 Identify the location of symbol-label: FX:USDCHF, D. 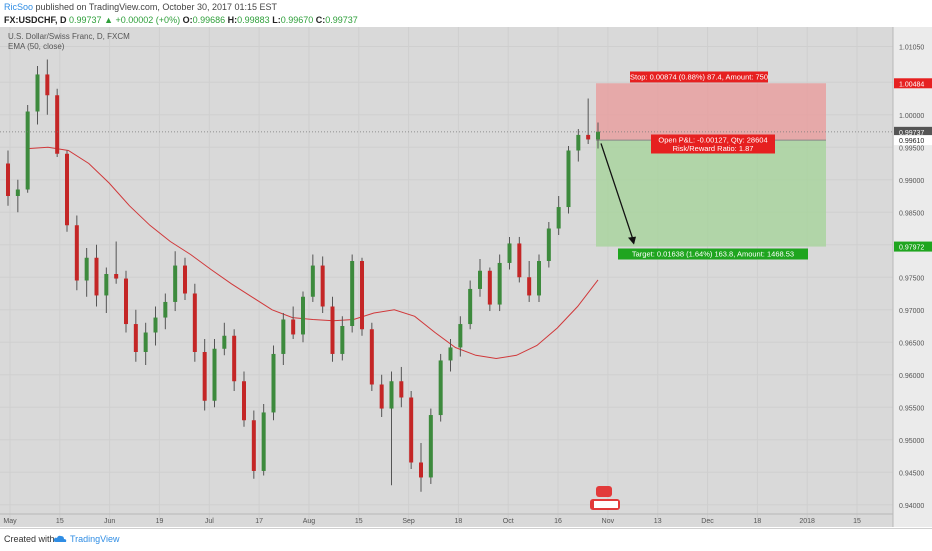
(35, 20).